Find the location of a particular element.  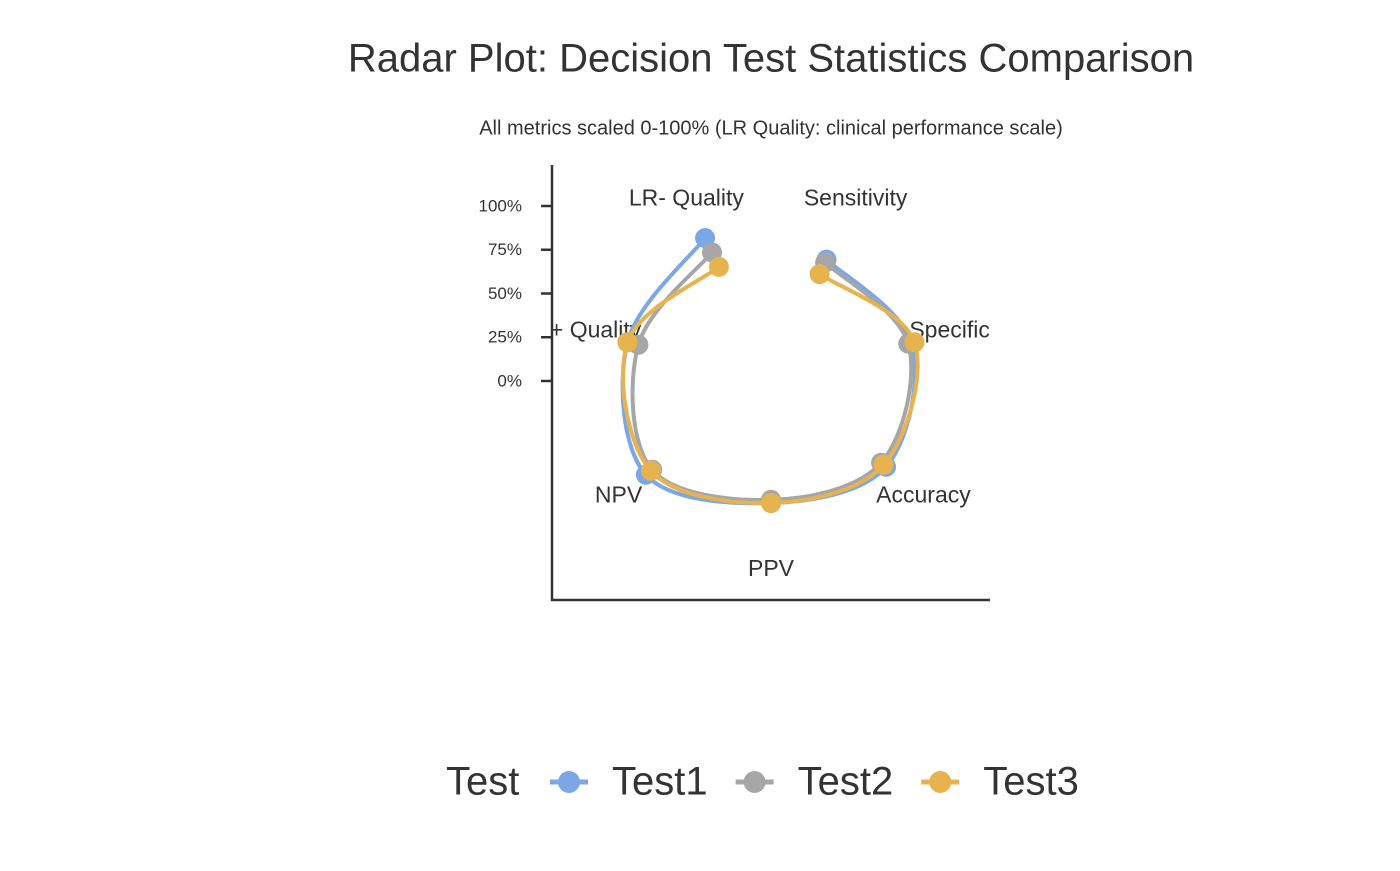

category-label: PPV is located at coordinates (771, 568).